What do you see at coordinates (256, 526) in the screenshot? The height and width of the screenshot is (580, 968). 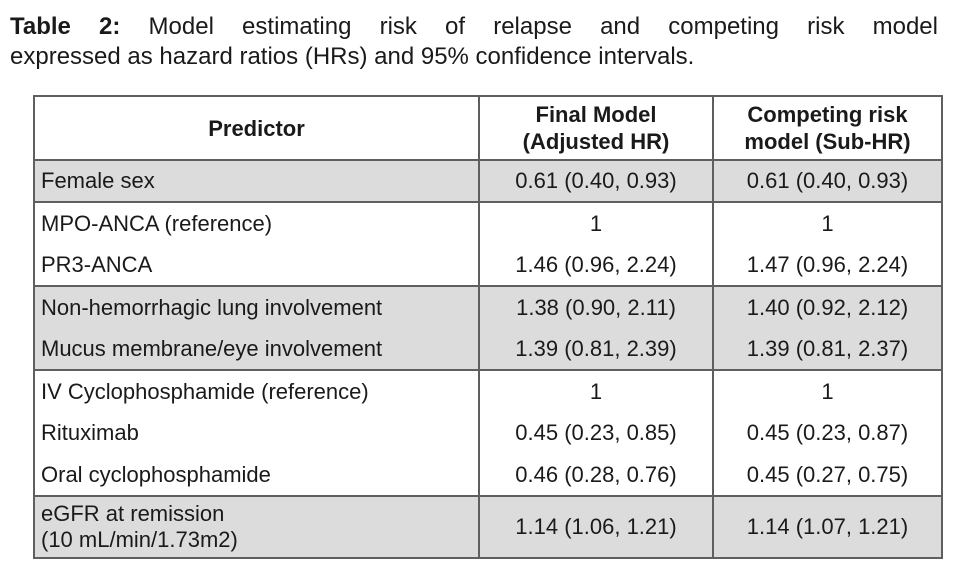 I see `predictor-cell: eGFR at remission (10 mL/min/1.73m2)` at bounding box center [256, 526].